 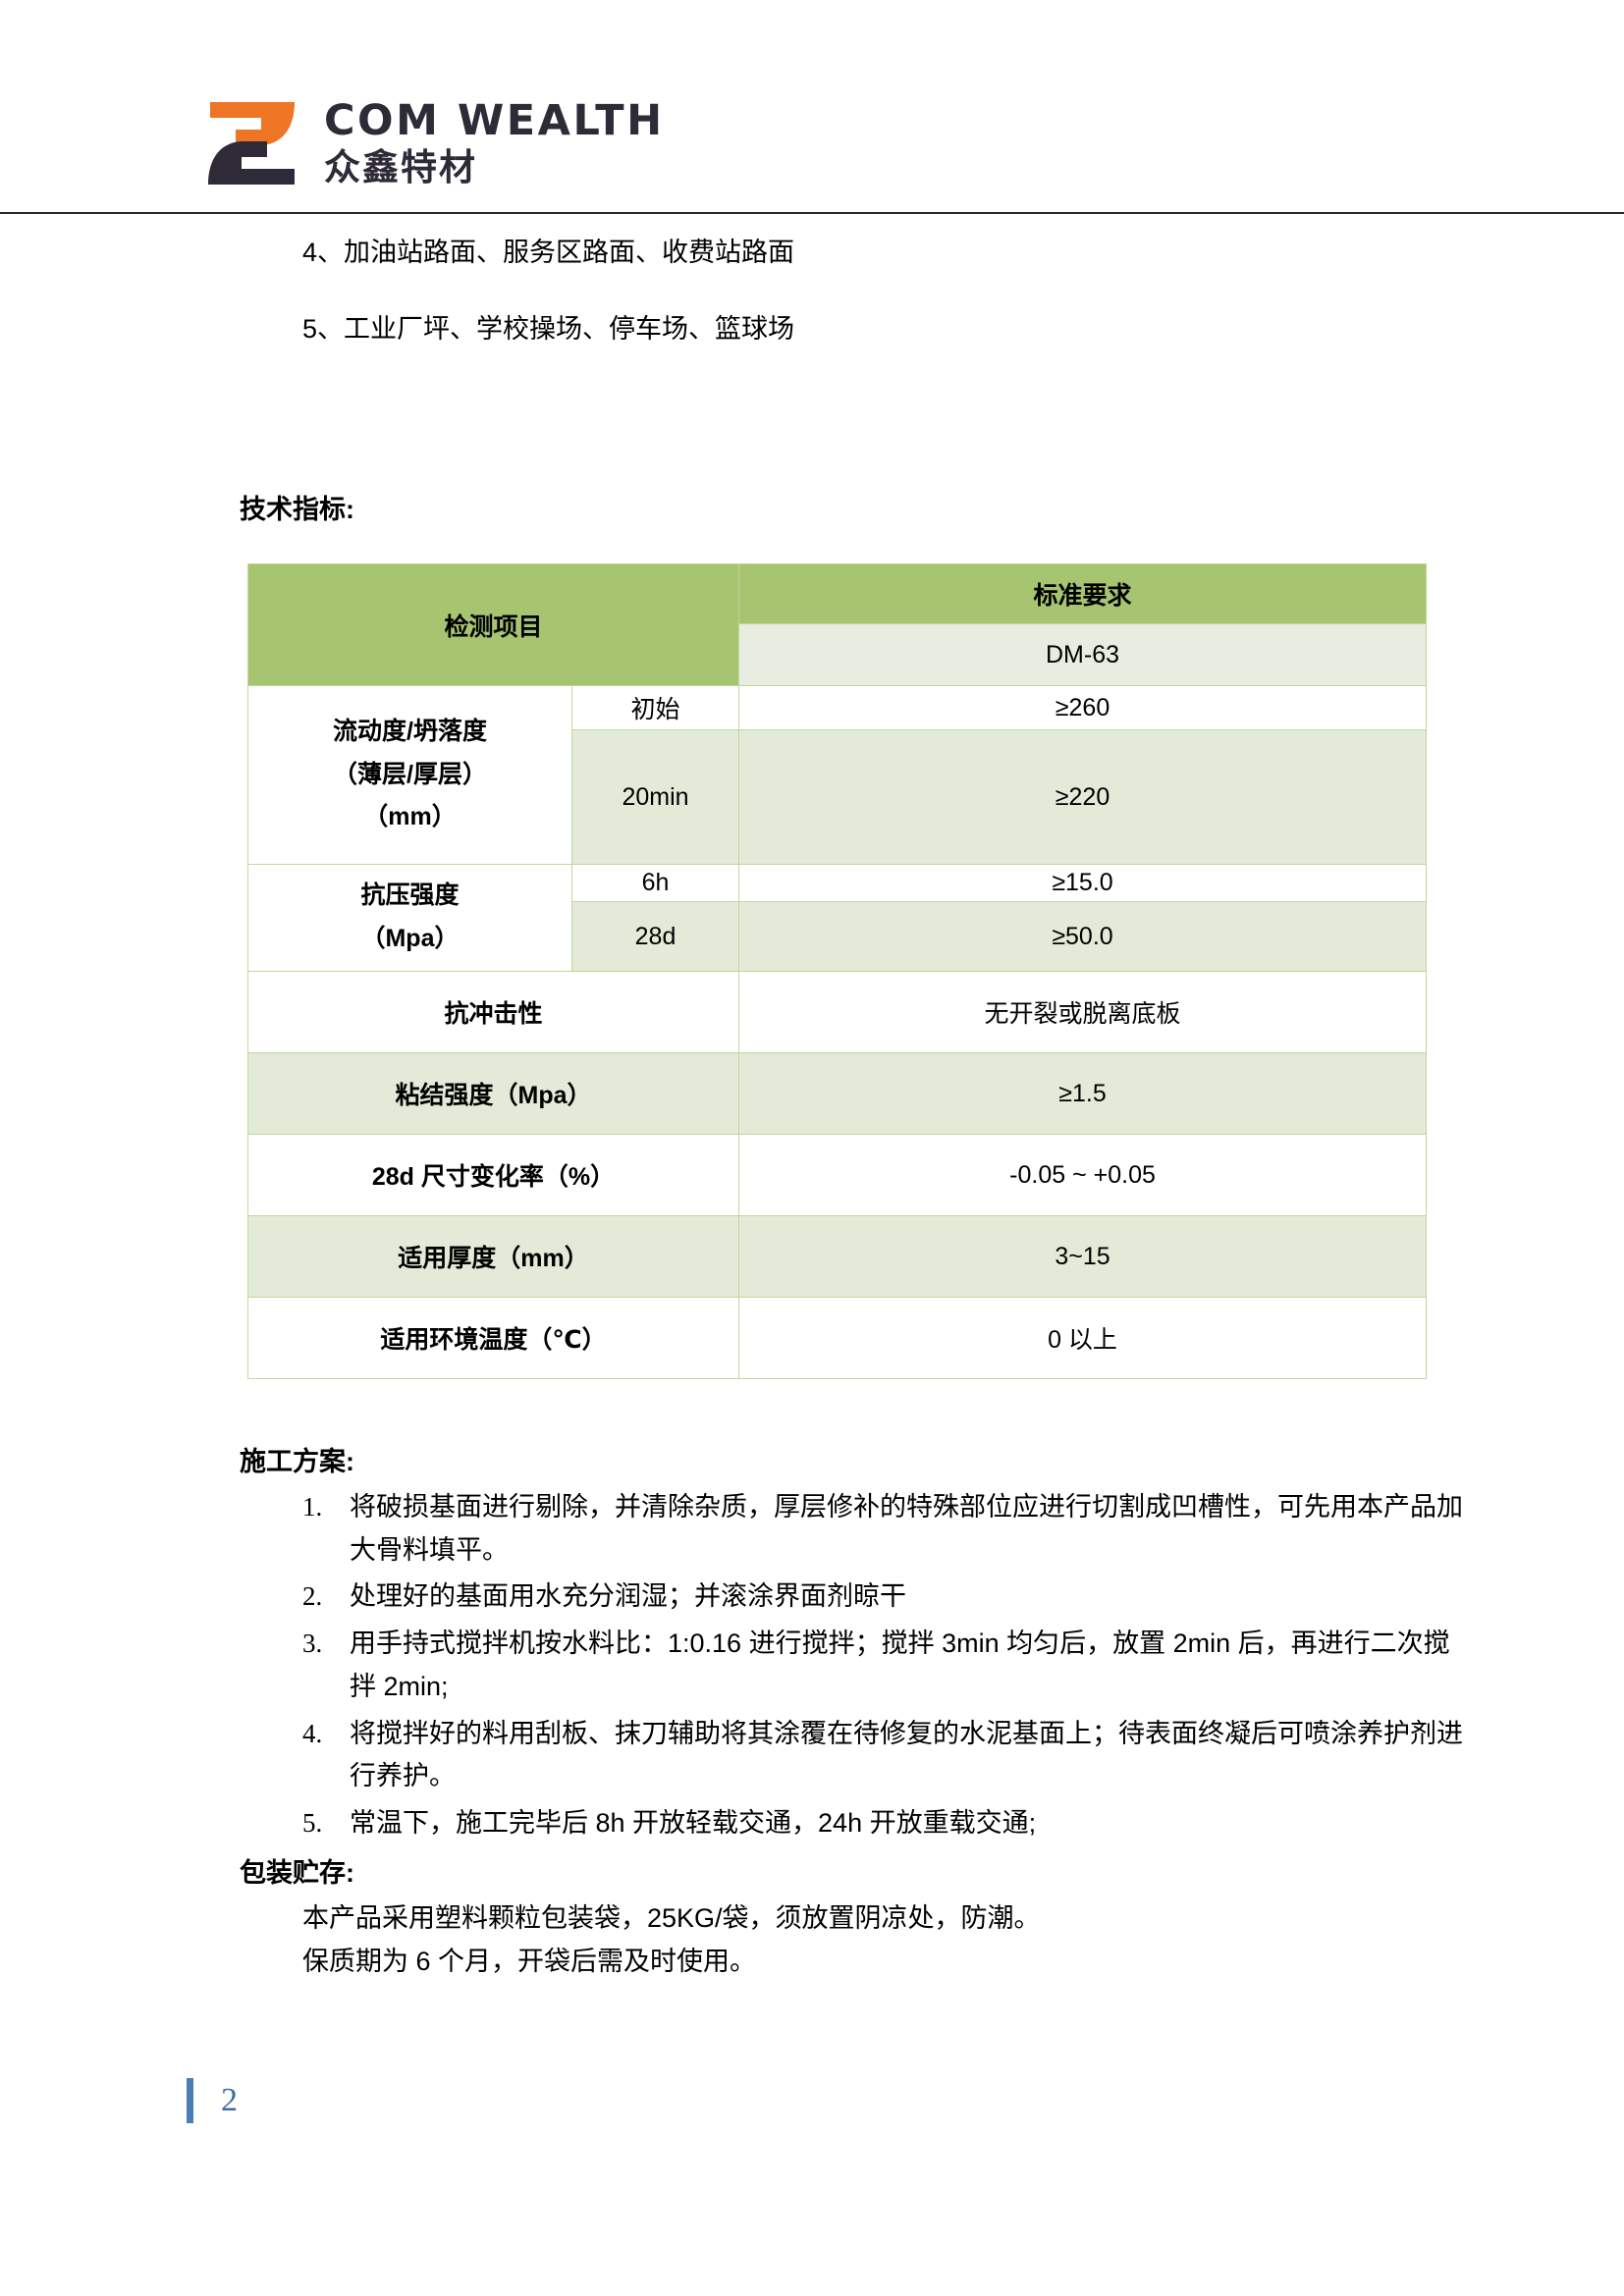 What do you see at coordinates (494, 121) in the screenshot?
I see `logo-brand-en: COM WEALTH` at bounding box center [494, 121].